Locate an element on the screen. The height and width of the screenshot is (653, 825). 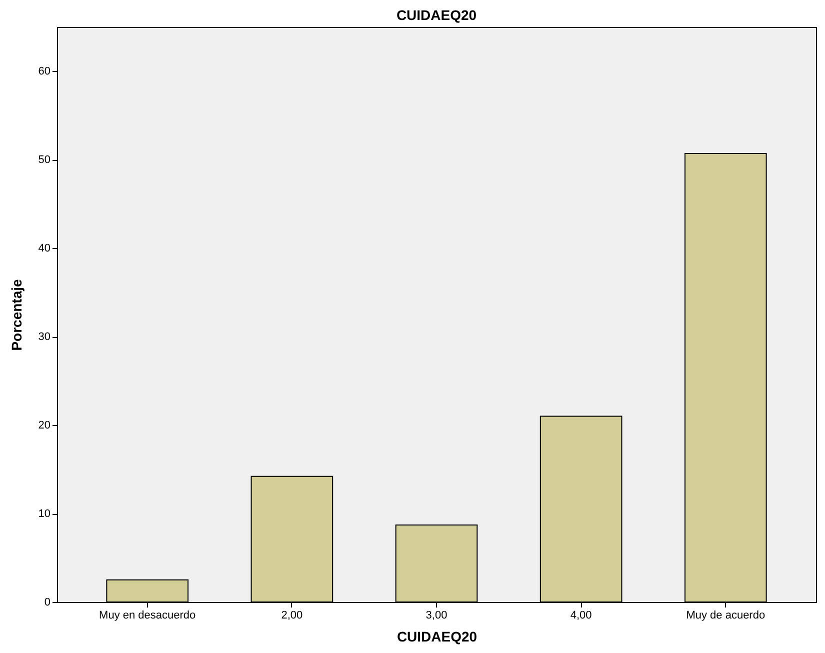
x-tick-label: Muy de acuerdo is located at coordinates (726, 616).